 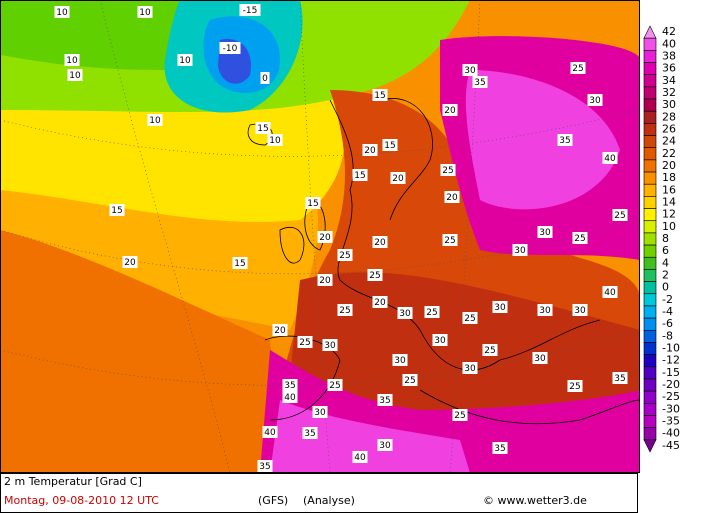 What do you see at coordinates (671, 384) in the screenshot?
I see `colorbar-label: -20` at bounding box center [671, 384].